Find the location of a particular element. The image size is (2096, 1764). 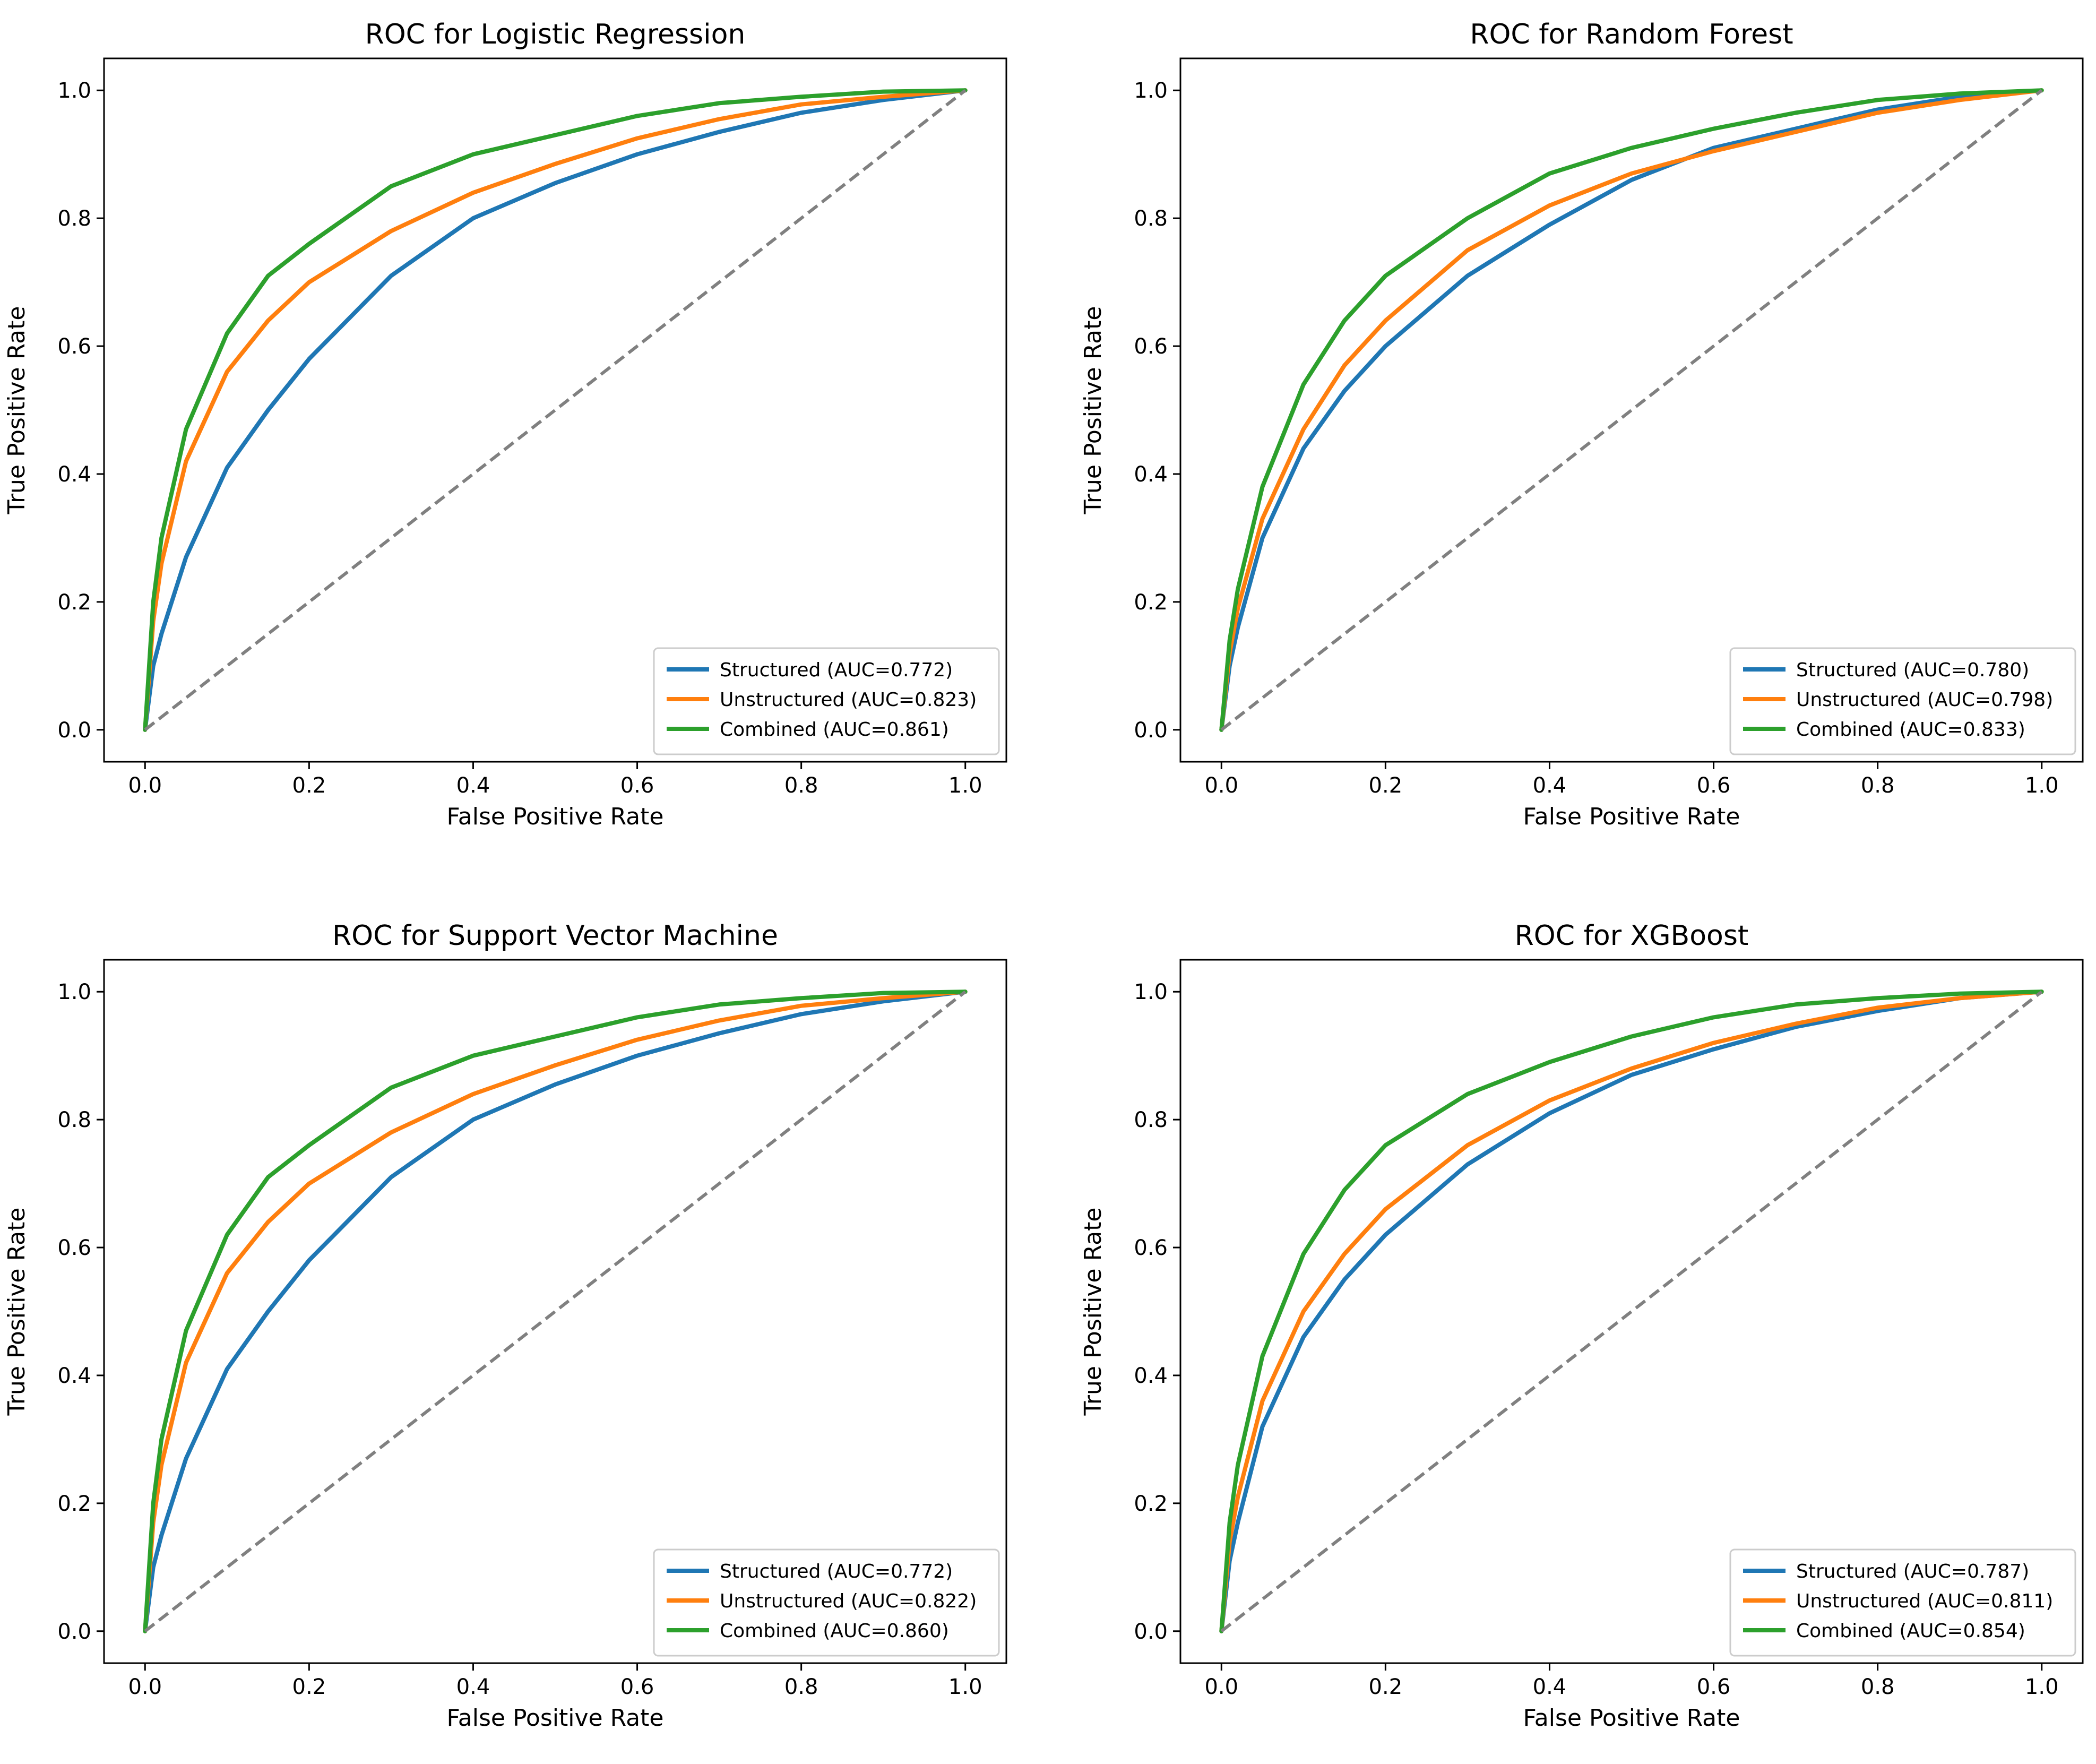

legend-label-structured: Structured (AUC=0.780) is located at coordinates (1912, 670).